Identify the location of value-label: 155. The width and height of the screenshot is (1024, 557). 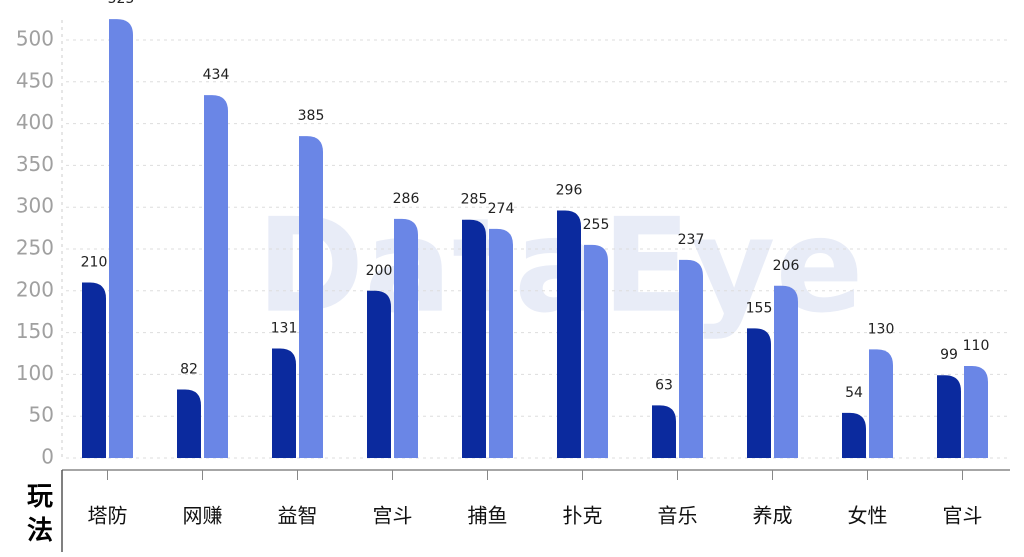
(759, 308).